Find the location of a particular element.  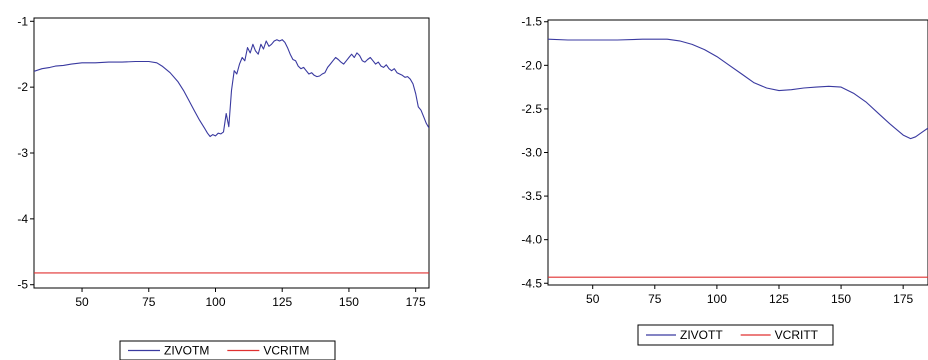

y-tick-label: -4 is located at coordinates (22, 219).